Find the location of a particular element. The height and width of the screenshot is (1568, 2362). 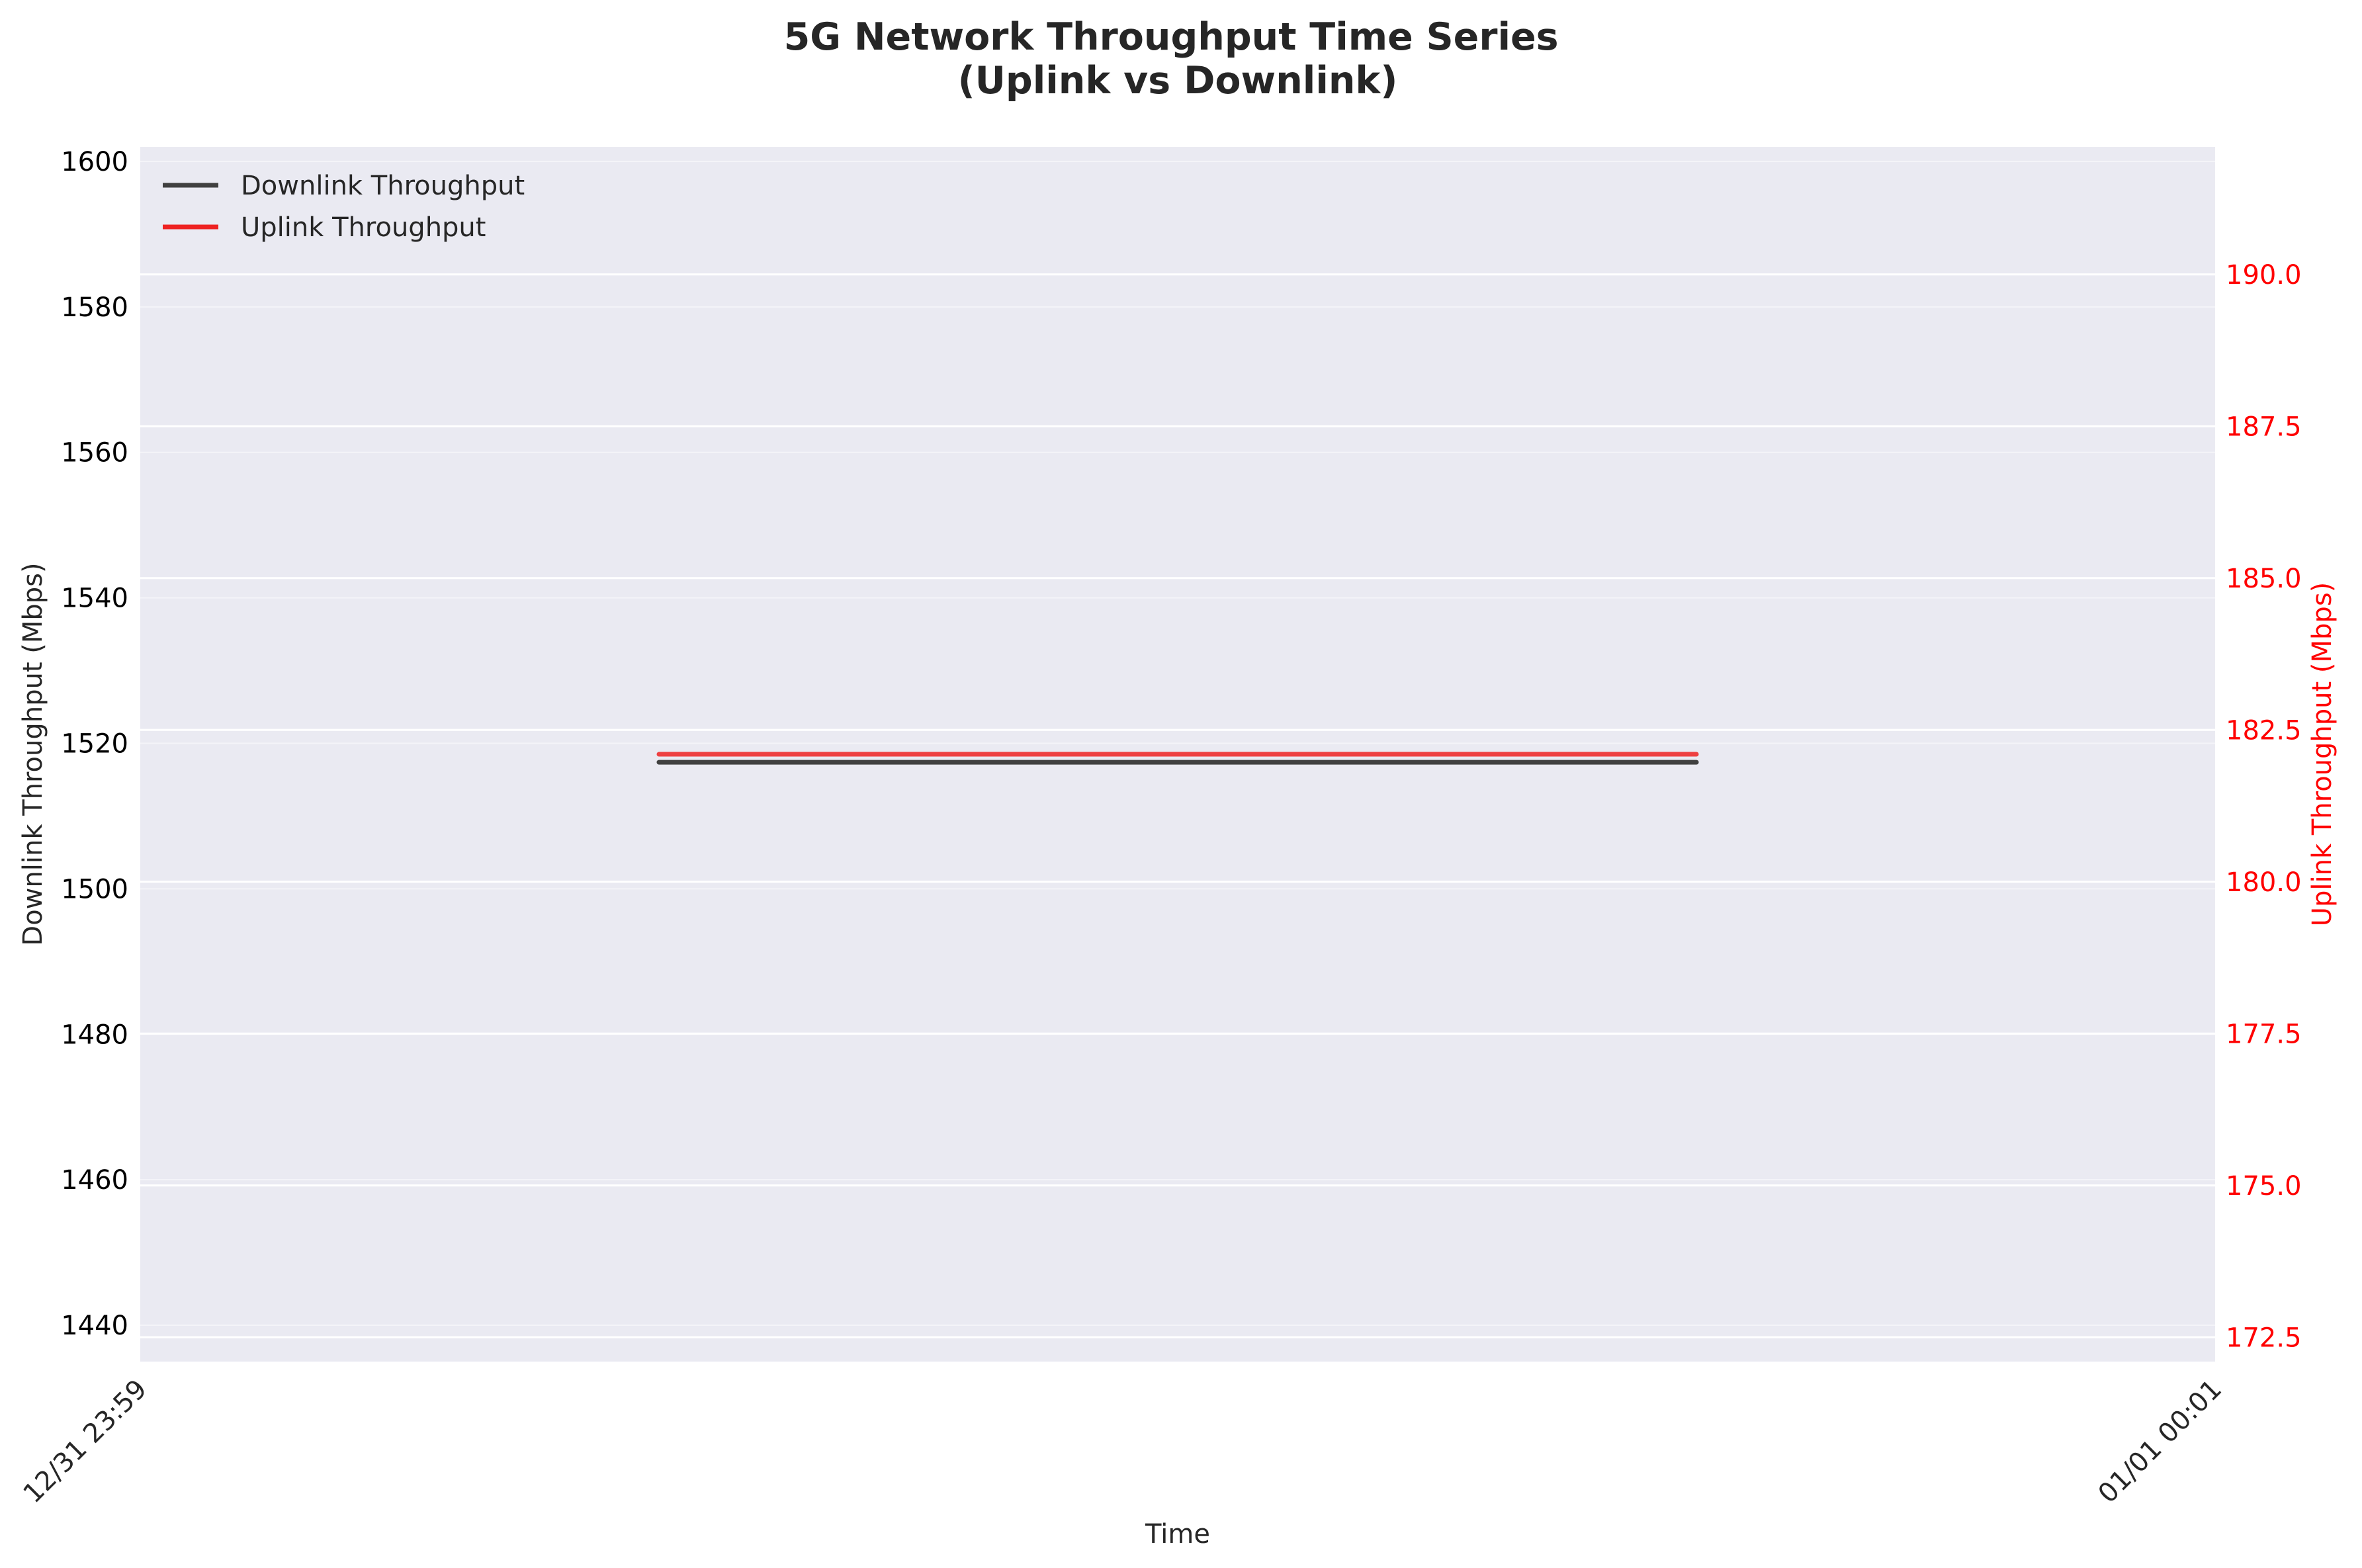

right-axis-label: Uplink Throughput (Mbps) is located at coordinates (2322, 755).